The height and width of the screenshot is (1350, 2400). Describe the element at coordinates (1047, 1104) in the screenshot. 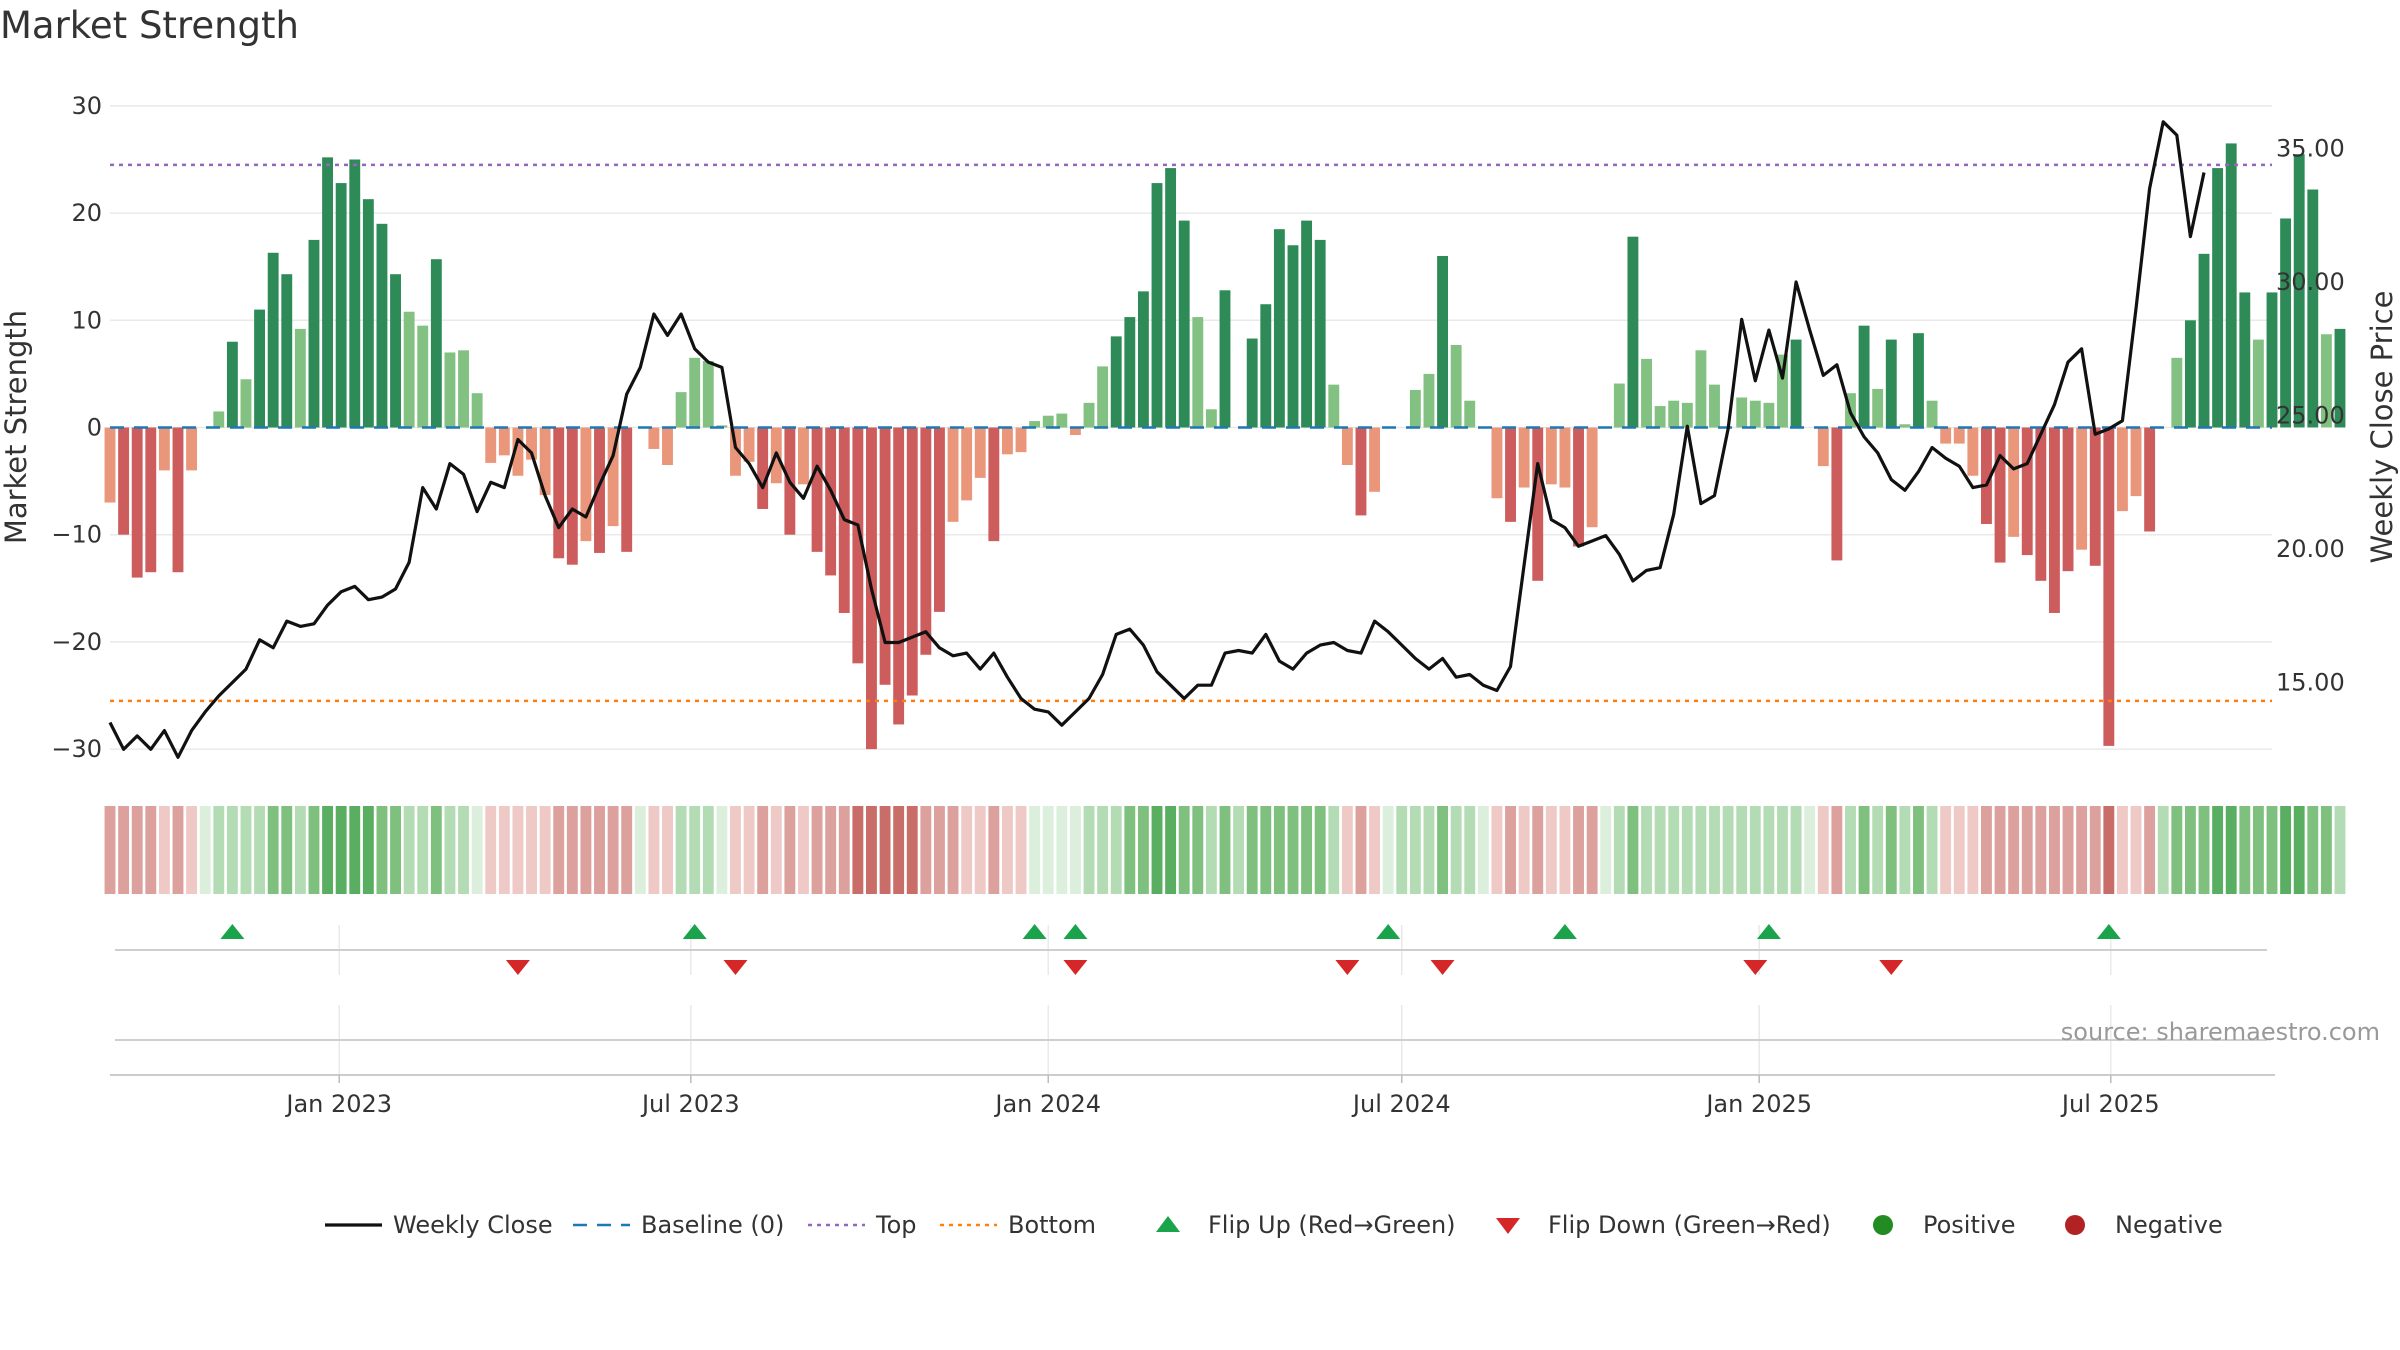

I see `x-tick-label: Jan 2024` at that location.